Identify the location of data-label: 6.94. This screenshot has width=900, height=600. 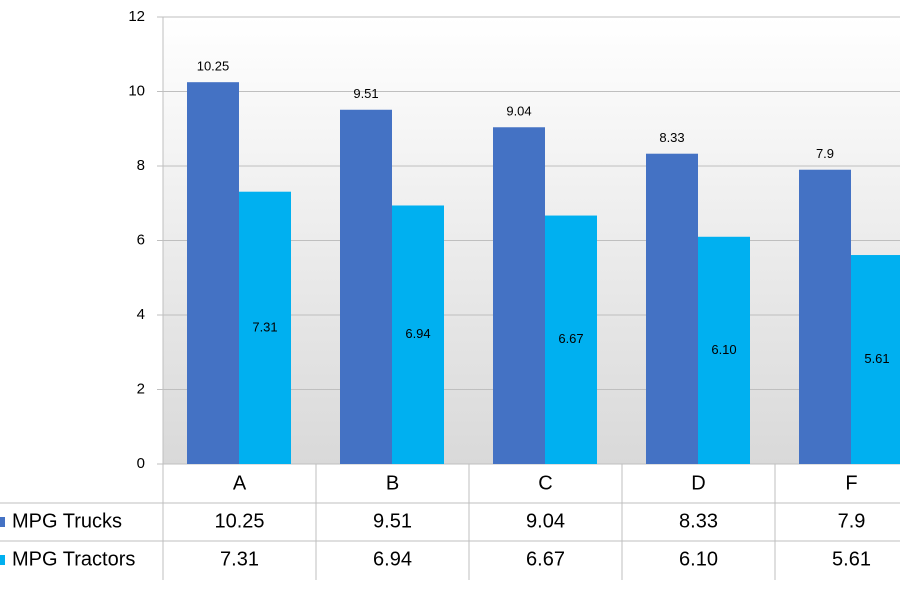
(417, 333).